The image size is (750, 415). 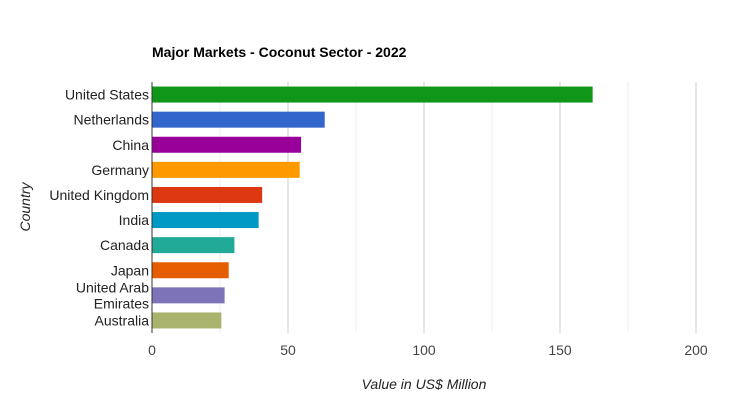 I want to click on category-label: United States, so click(x=107, y=95).